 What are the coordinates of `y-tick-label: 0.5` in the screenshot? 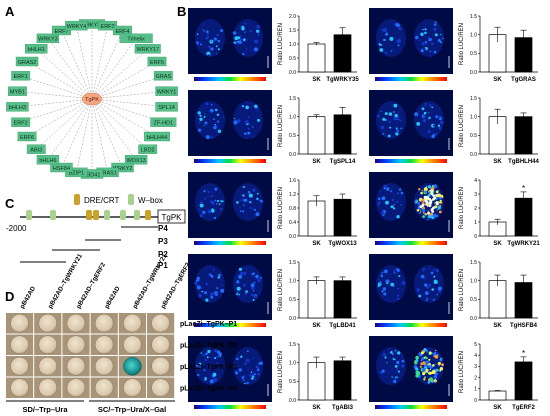 It's located at (292, 300).